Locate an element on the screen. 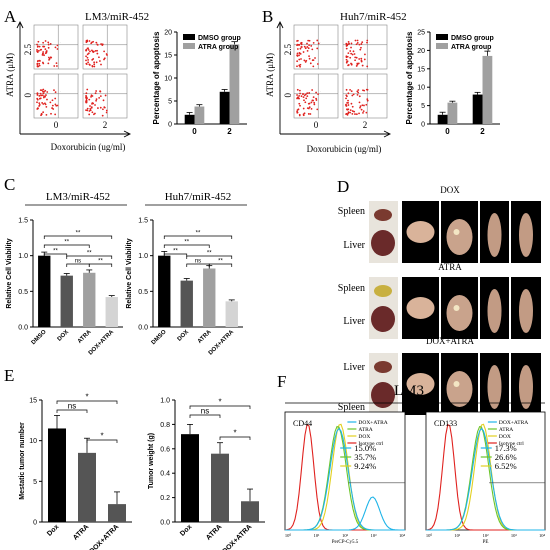  row-tick-label: 2.5 is located at coordinates (288, 50).